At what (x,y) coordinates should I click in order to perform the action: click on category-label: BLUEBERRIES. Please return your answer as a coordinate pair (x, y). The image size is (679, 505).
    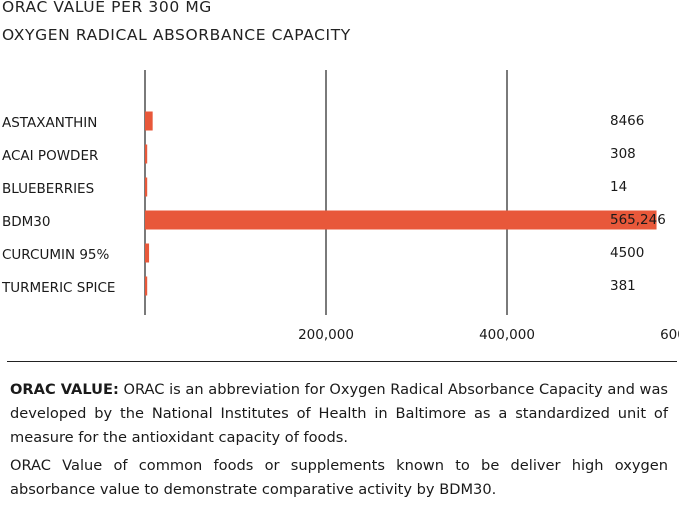
    Looking at the image, I should click on (48, 189).